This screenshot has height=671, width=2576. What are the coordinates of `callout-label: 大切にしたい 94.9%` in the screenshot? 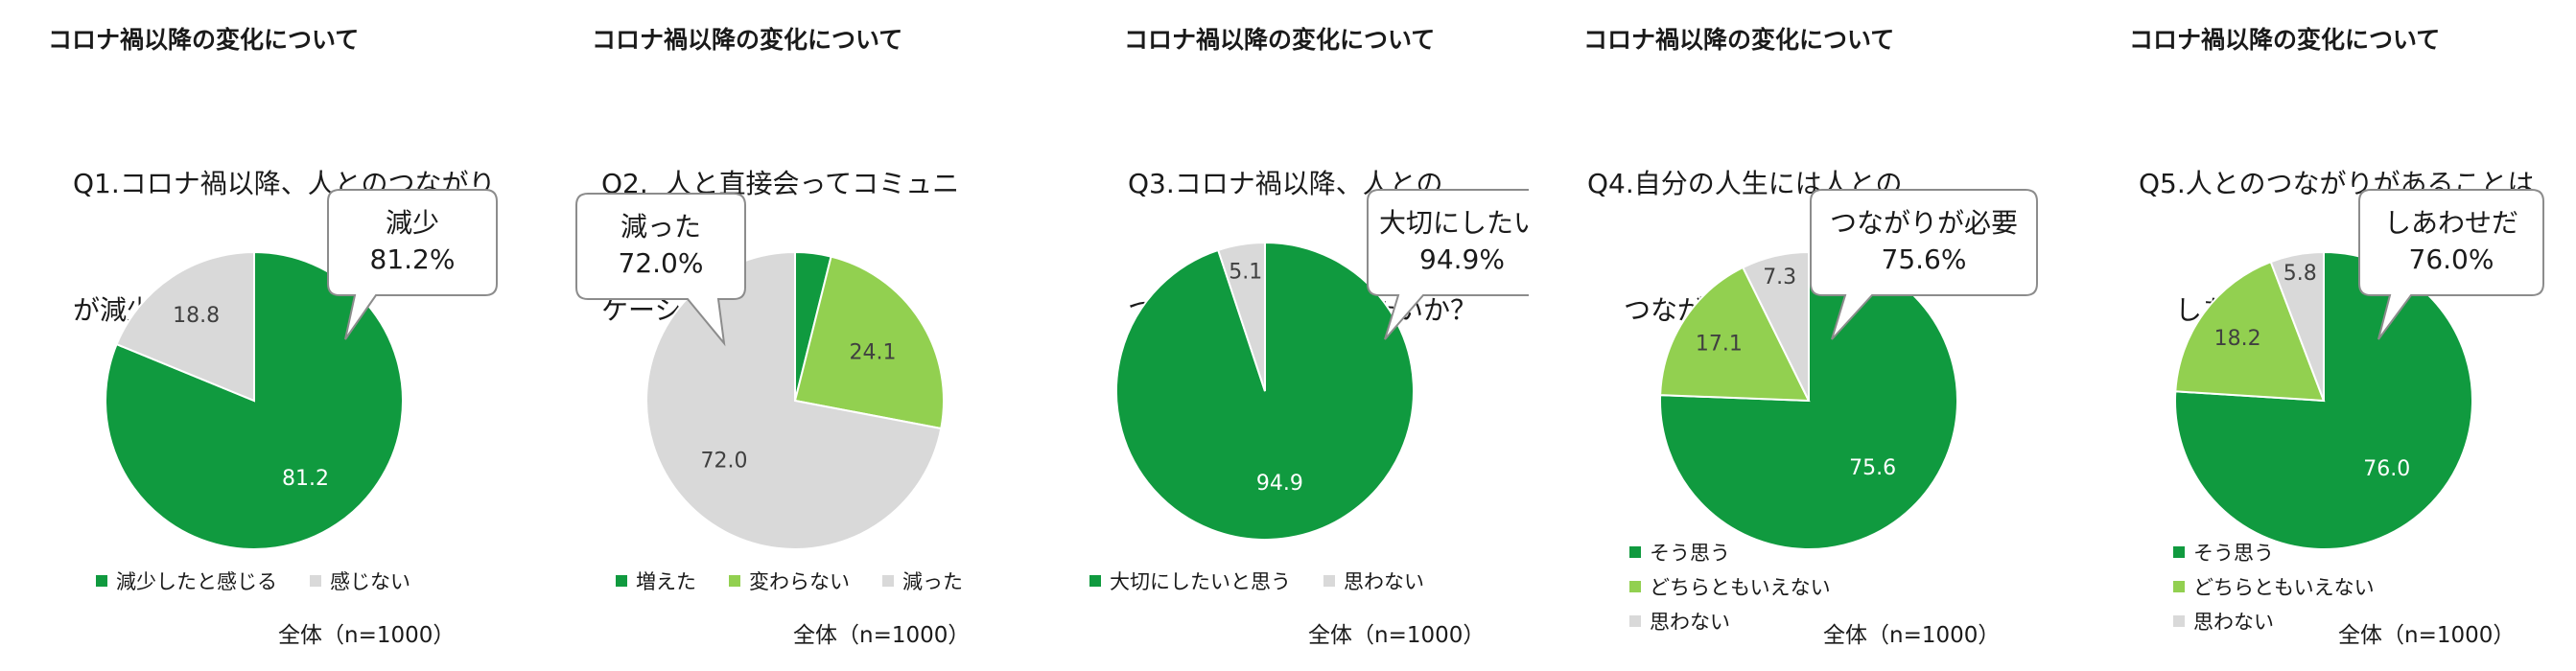 It's located at (1454, 241).